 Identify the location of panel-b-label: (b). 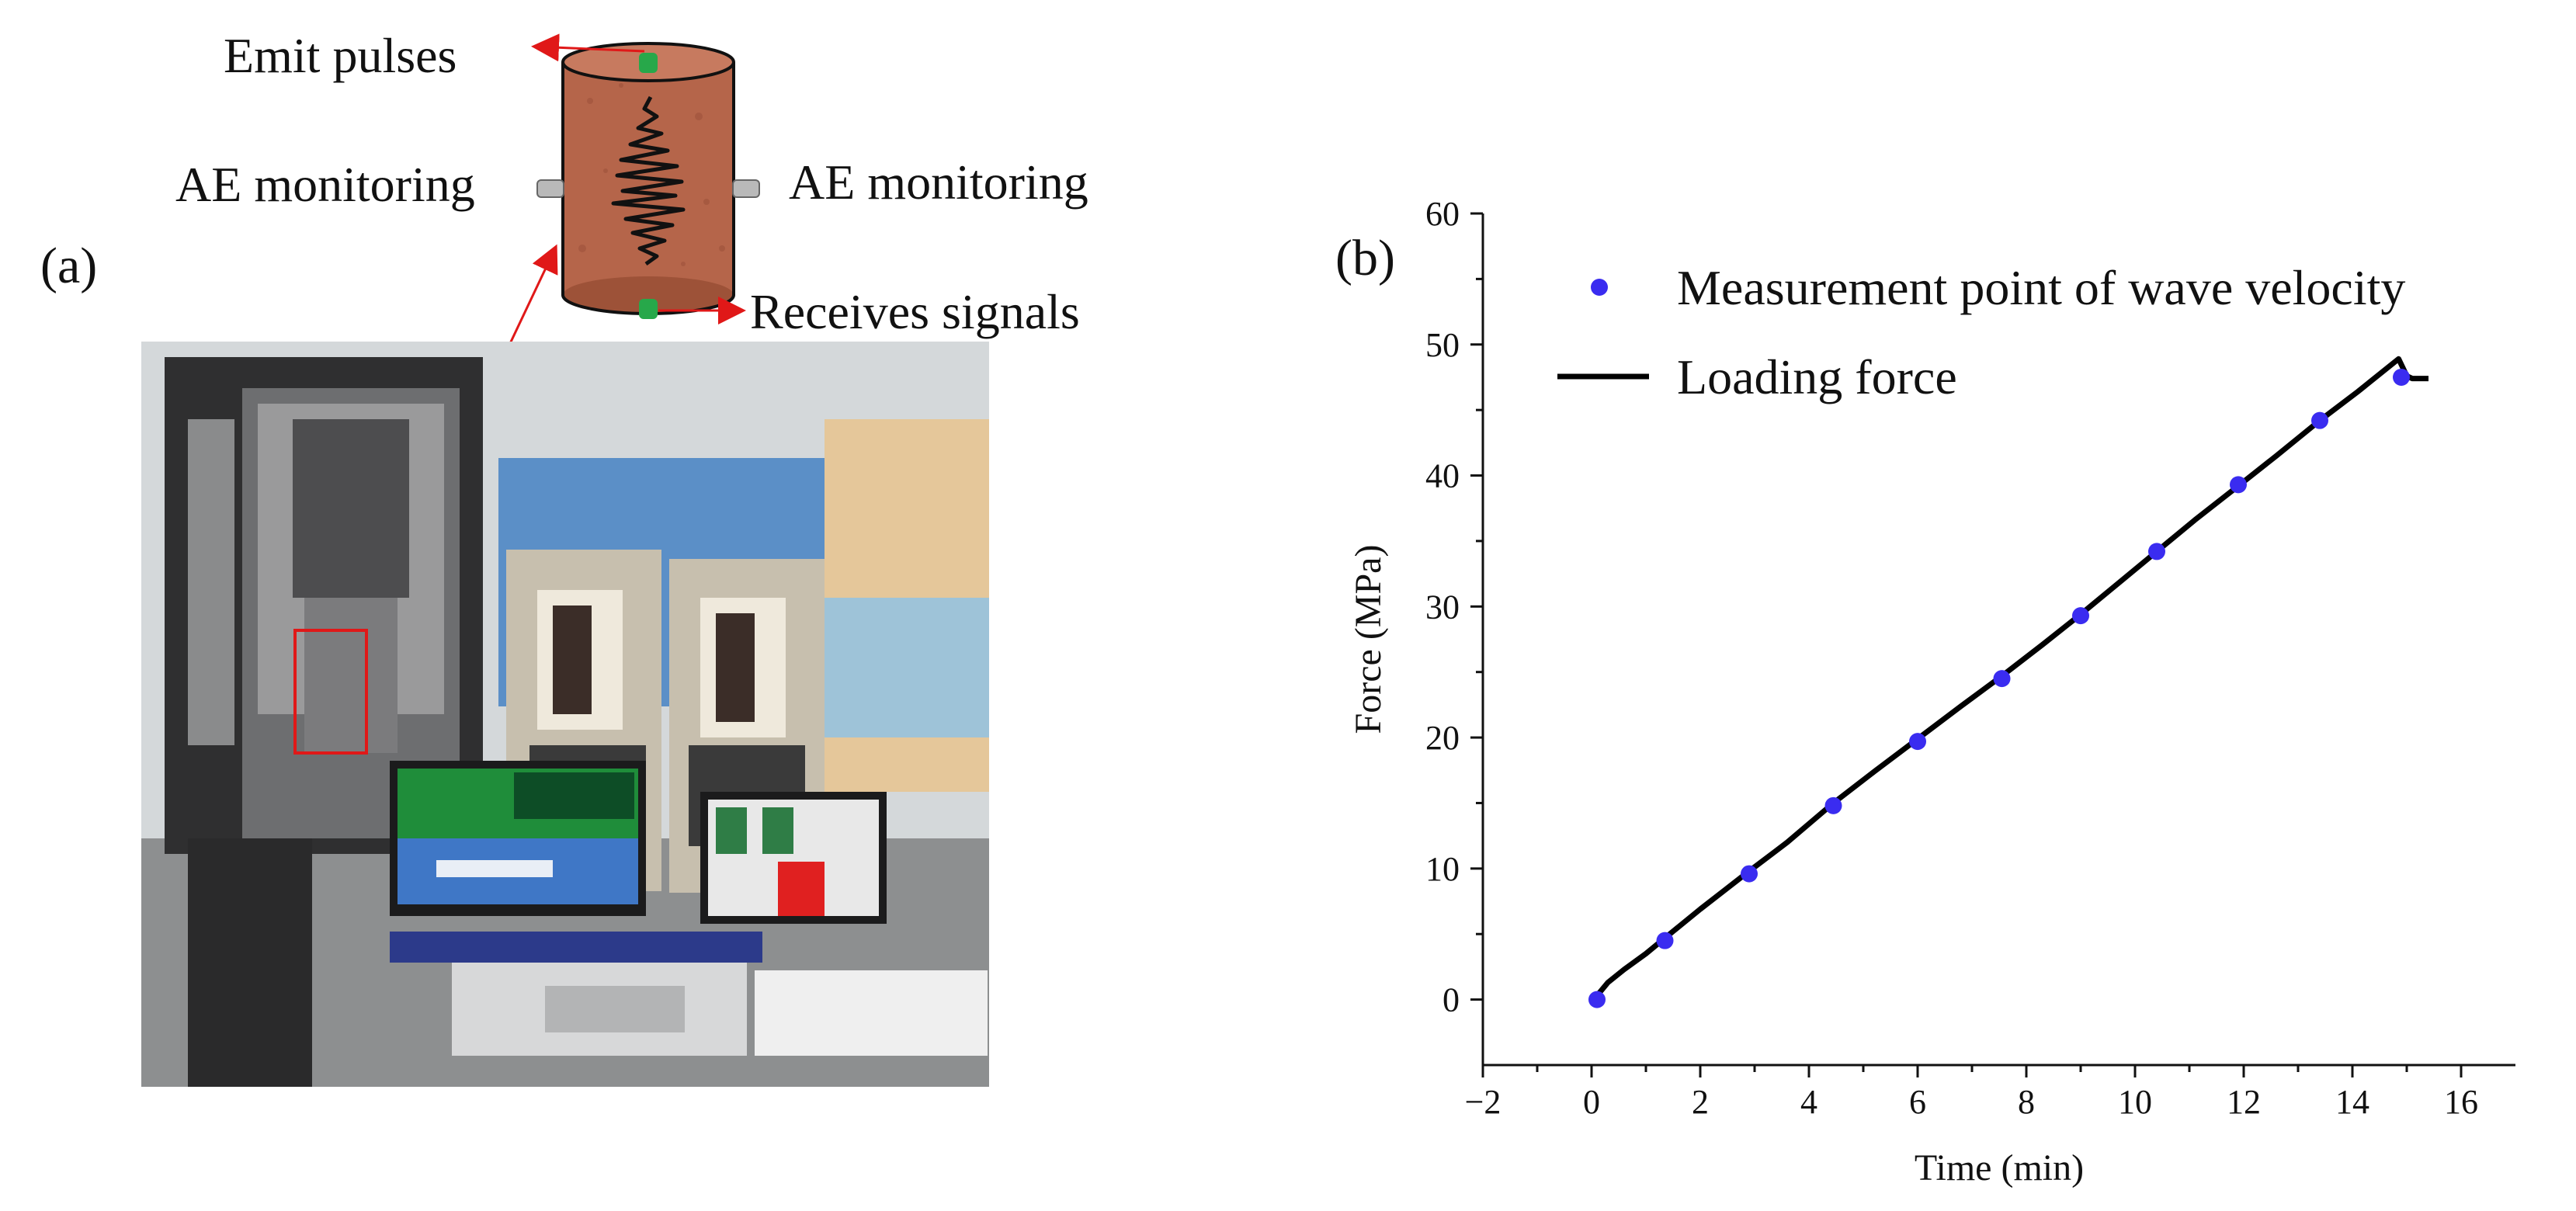
(1365, 258).